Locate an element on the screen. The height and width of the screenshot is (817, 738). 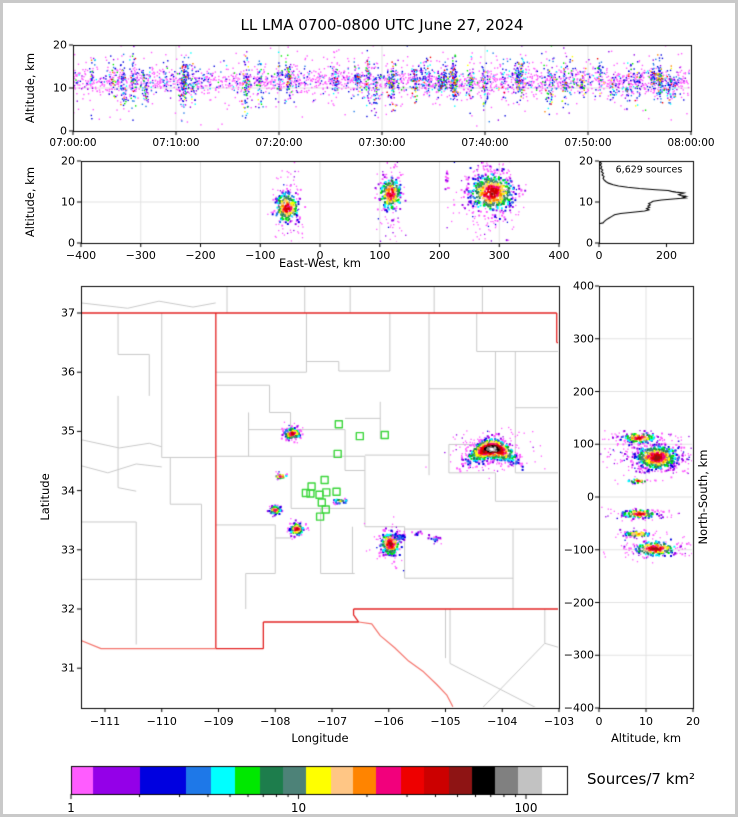
north-south-y-tick-label: 300 is located at coordinates (583, 339).